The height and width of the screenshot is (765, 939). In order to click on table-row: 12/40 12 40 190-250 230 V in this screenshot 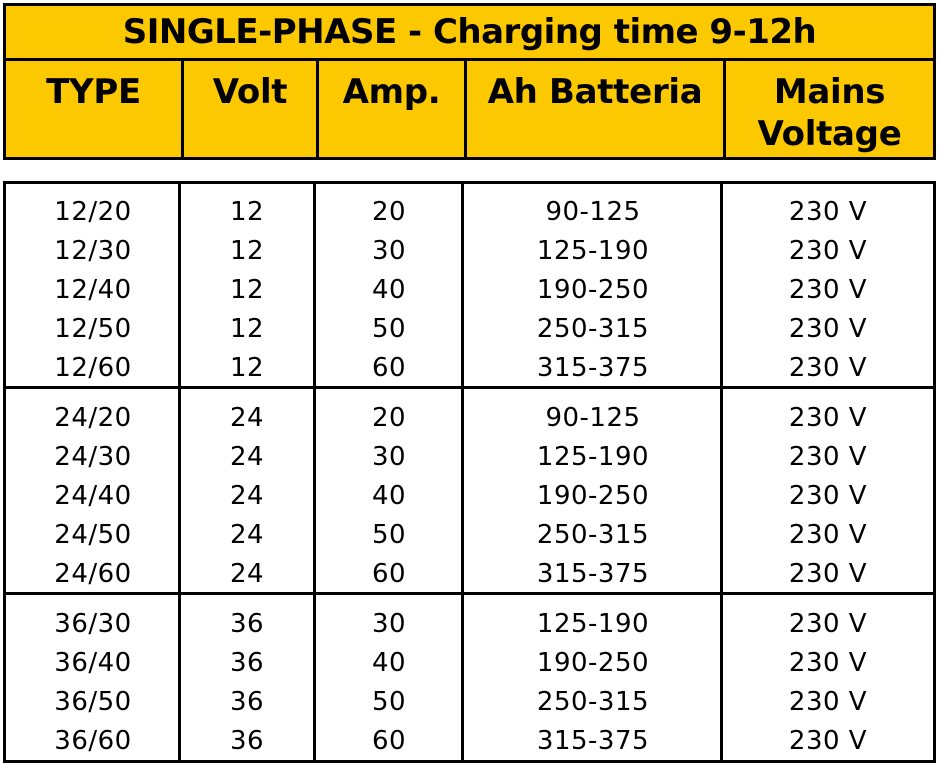, I will do `click(469, 289)`.